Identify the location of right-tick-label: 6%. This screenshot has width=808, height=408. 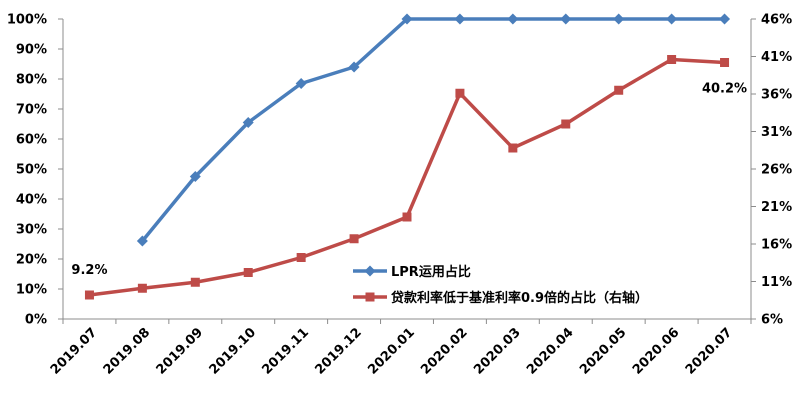
(772, 320).